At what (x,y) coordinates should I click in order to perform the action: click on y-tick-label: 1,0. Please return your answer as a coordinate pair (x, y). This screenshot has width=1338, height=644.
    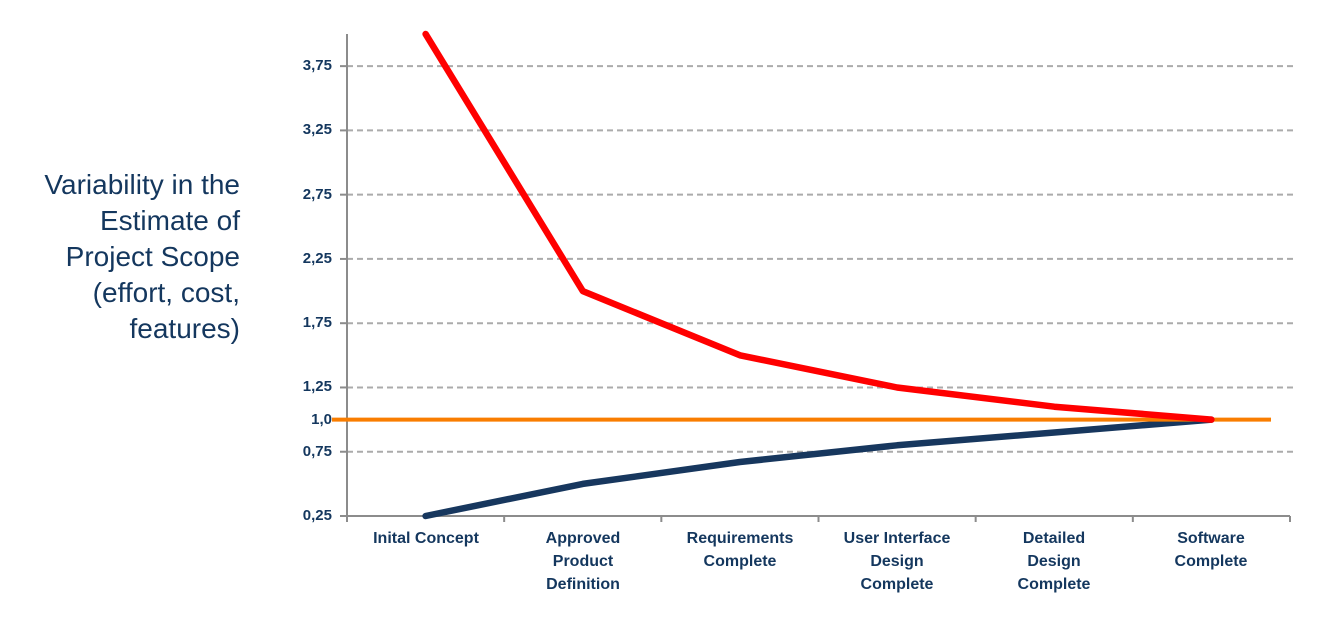
    Looking at the image, I should click on (321, 419).